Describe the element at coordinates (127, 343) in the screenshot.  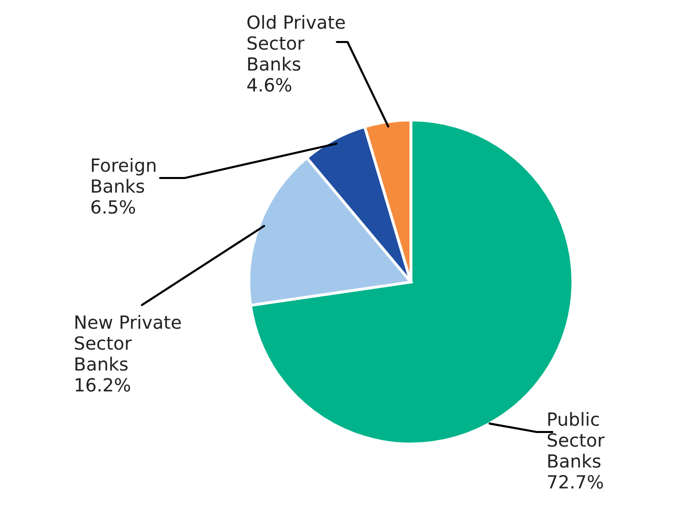
I see `slice-label: New Private Sector Banks` at that location.